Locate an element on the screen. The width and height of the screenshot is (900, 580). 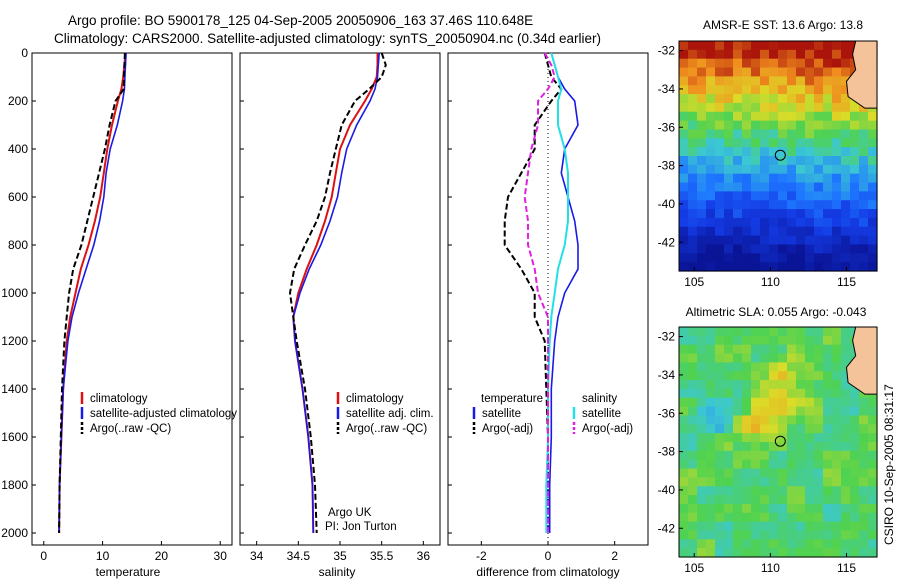
sla-float-marker is located at coordinates (780, 441).